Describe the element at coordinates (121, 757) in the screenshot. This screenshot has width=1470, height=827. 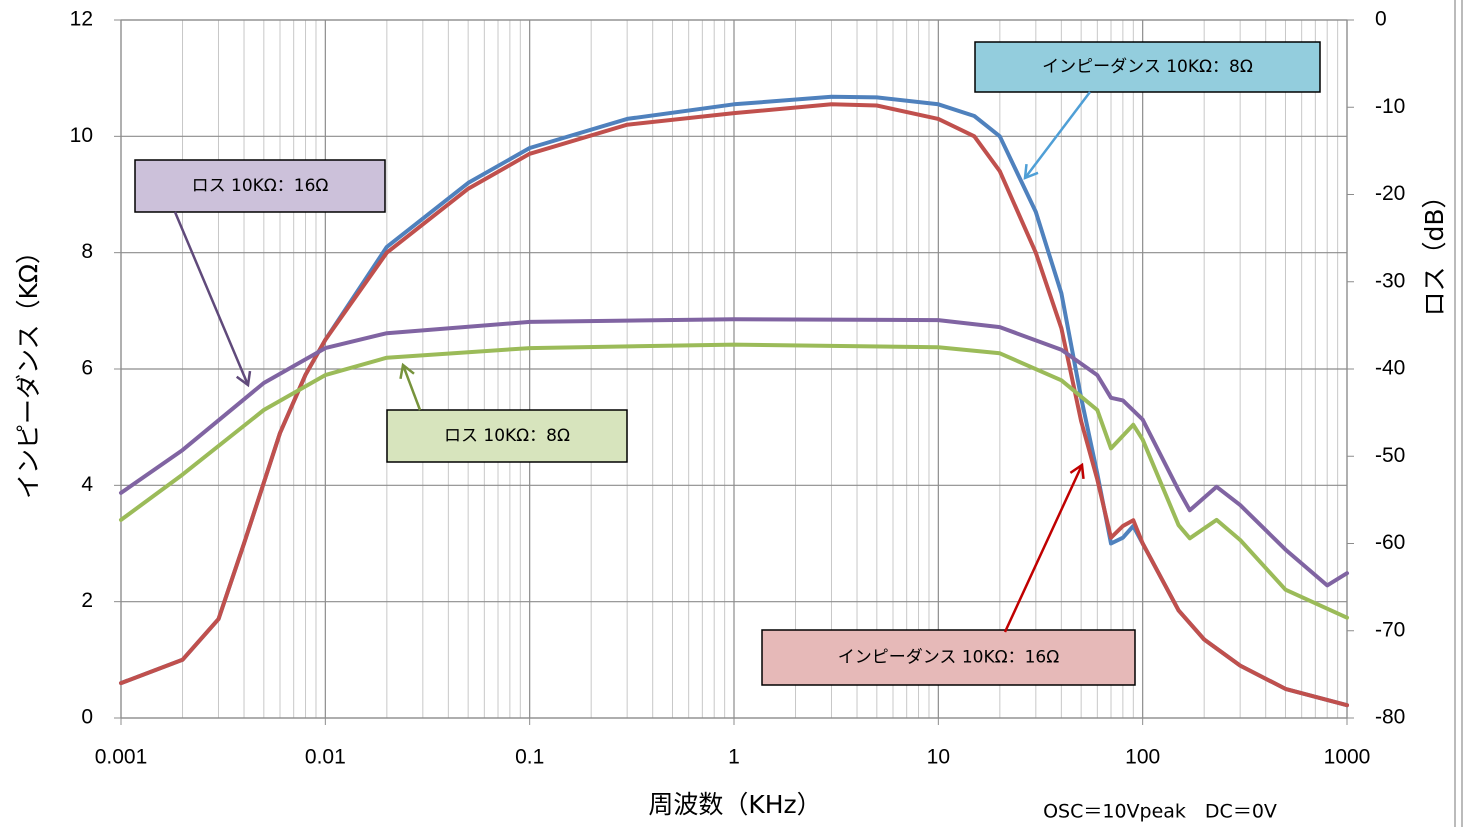
I see `x-tick-label: 0.001` at that location.